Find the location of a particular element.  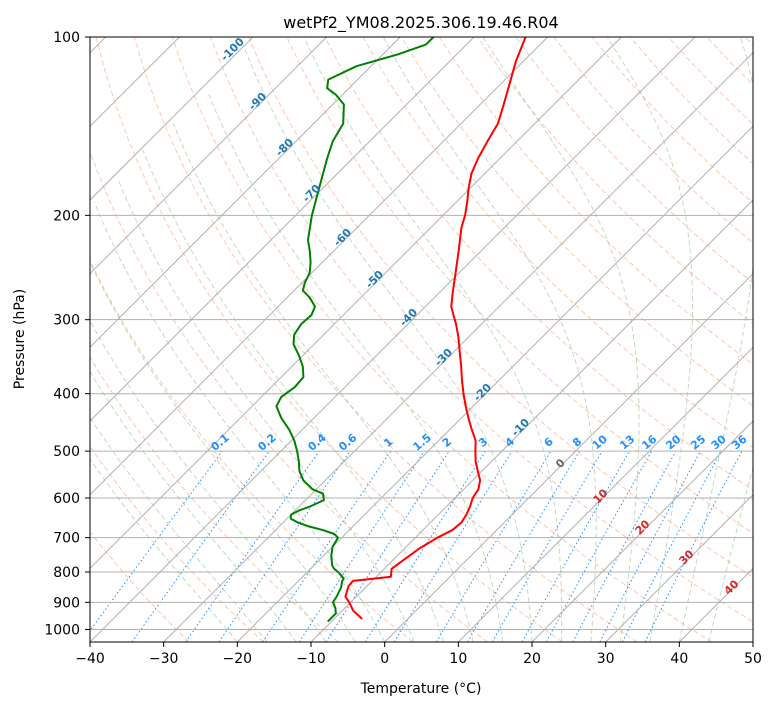

x-tick-label: 20 is located at coordinates (532, 659).